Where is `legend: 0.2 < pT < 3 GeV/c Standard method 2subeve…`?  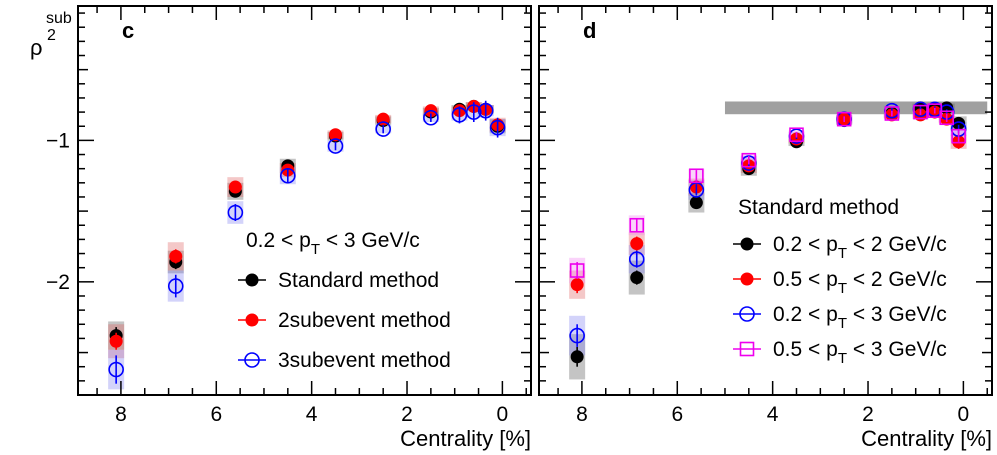 legend: 0.2 < pT < 3 GeV/c Standard method 2subeve… is located at coordinates (344, 300).